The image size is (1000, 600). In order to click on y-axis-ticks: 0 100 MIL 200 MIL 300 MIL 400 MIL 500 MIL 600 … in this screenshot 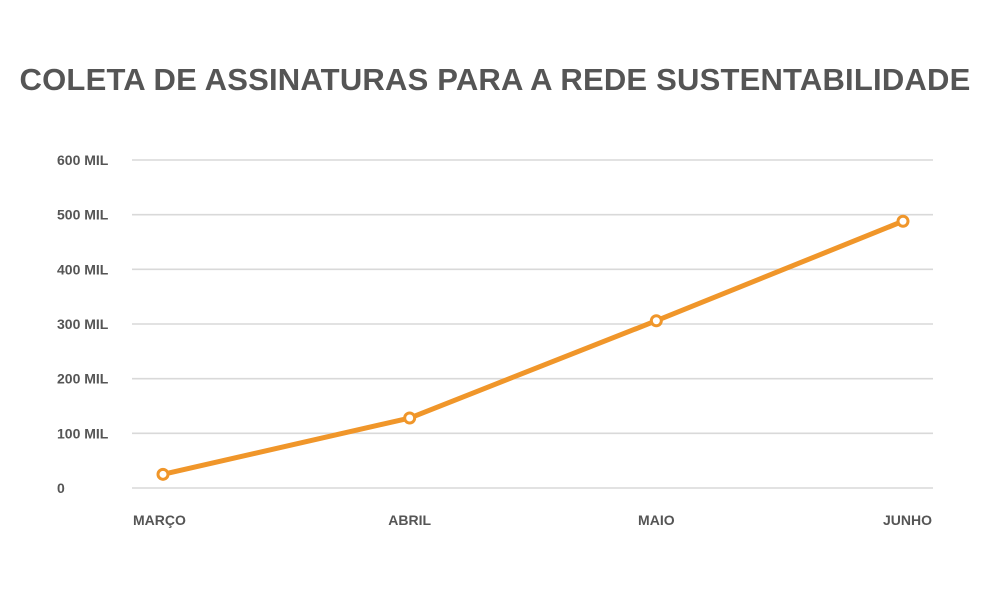, I will do `click(83, 324)`.